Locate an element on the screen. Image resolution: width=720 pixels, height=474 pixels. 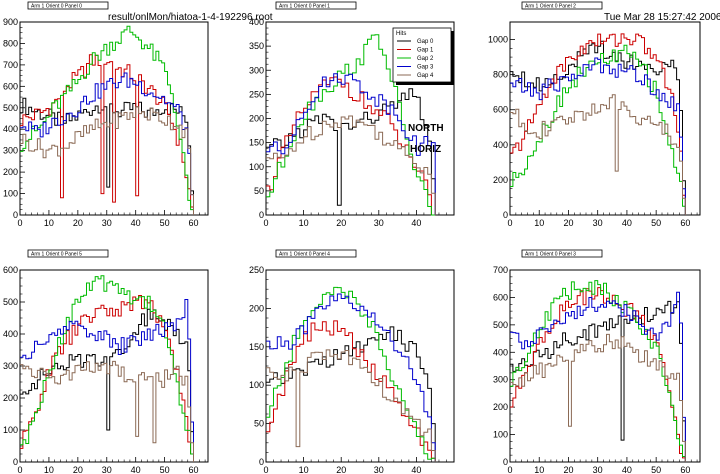
y-tick-label: 500 is located at coordinates (500, 325).